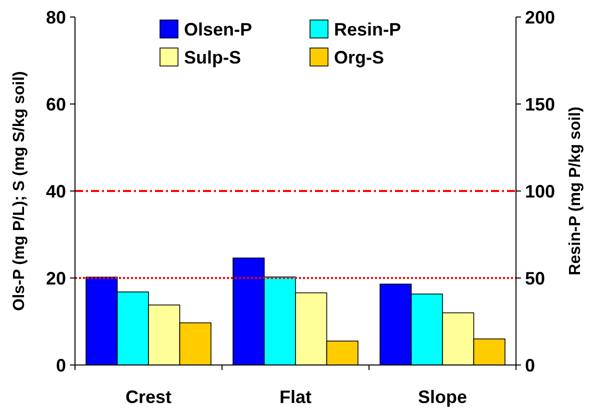 This screenshot has height=411, width=589. What do you see at coordinates (56, 191) in the screenshot?
I see `y-tick-label: 40` at bounding box center [56, 191].